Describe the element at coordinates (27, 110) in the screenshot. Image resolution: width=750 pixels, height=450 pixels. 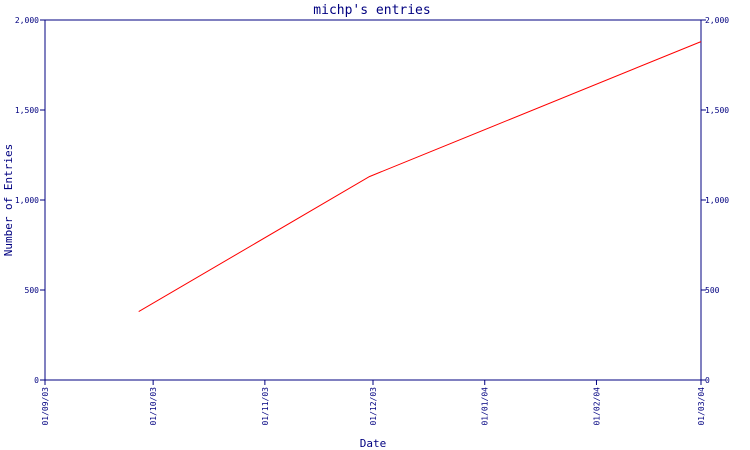
I see `y-tick-label-left: 1,500` at that location.